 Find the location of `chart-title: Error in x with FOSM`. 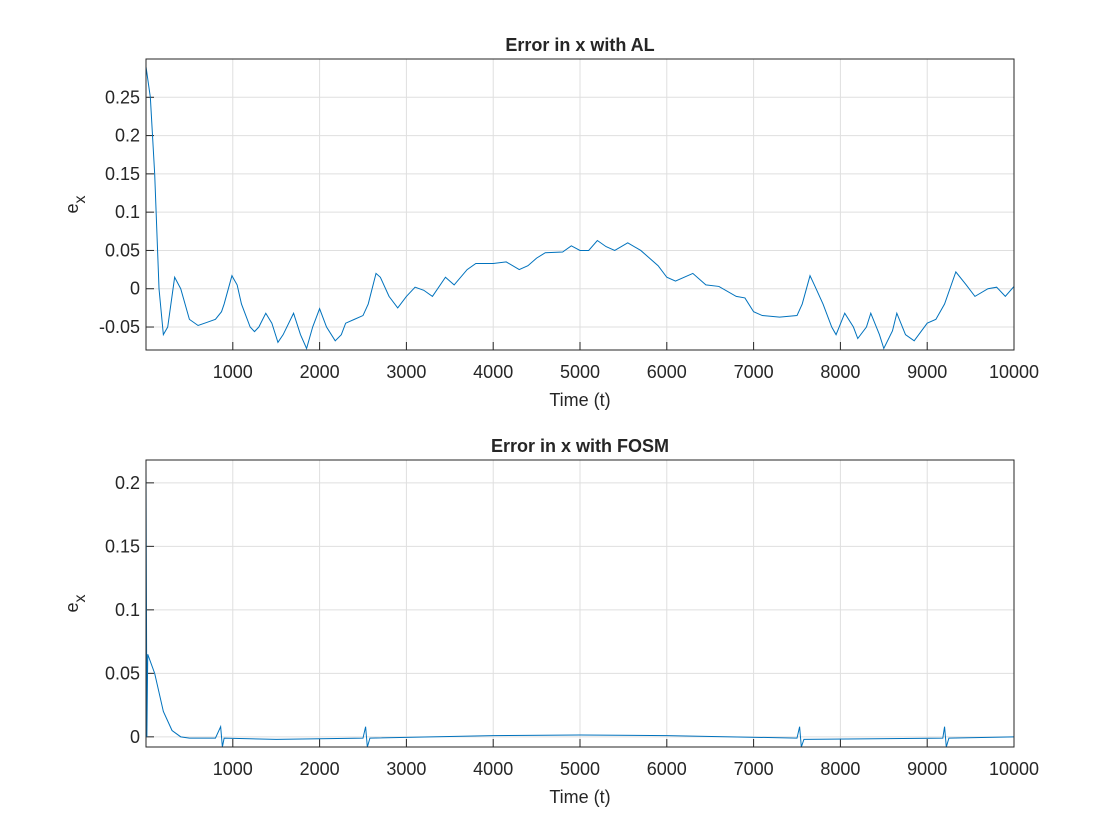

chart-title: Error in x with FOSM is located at coordinates (580, 446).